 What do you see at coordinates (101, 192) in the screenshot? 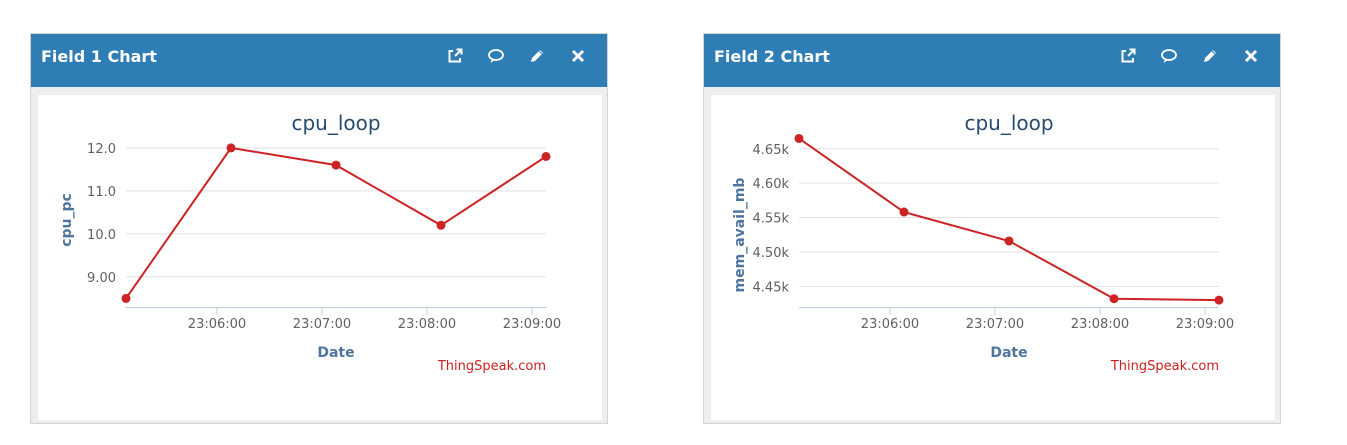
I see `y-tick-label: 11.0` at bounding box center [101, 192].